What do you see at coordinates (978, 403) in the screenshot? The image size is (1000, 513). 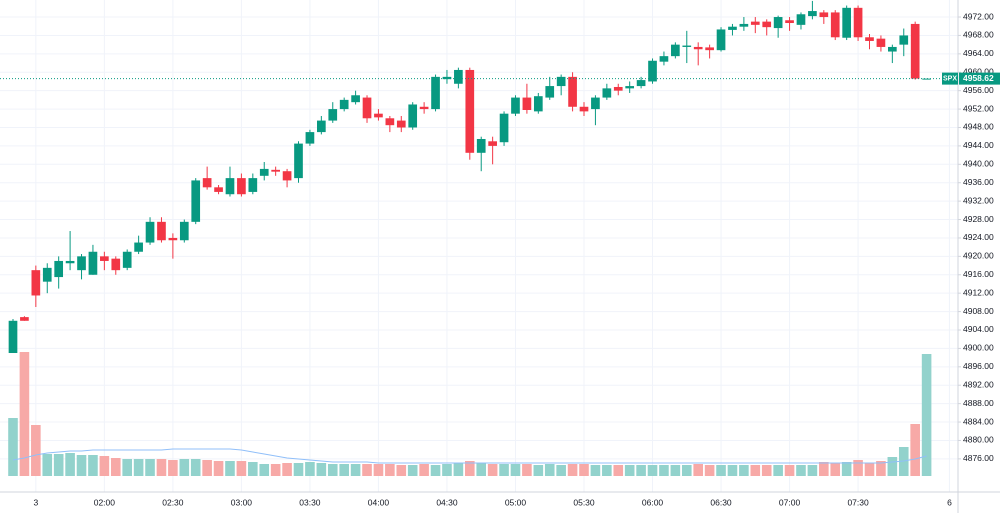 I see `y-tick-label: 4888.00` at bounding box center [978, 403].